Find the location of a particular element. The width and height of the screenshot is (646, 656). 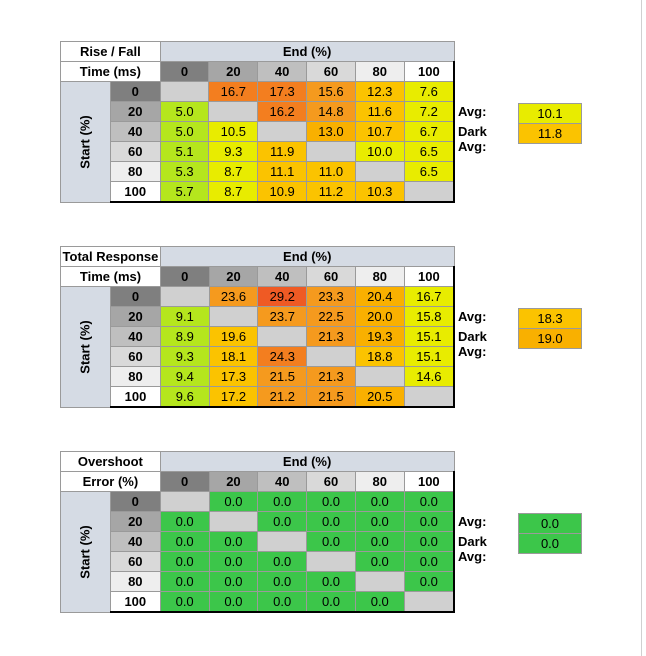

data-cell: 7.6 is located at coordinates (429, 91).